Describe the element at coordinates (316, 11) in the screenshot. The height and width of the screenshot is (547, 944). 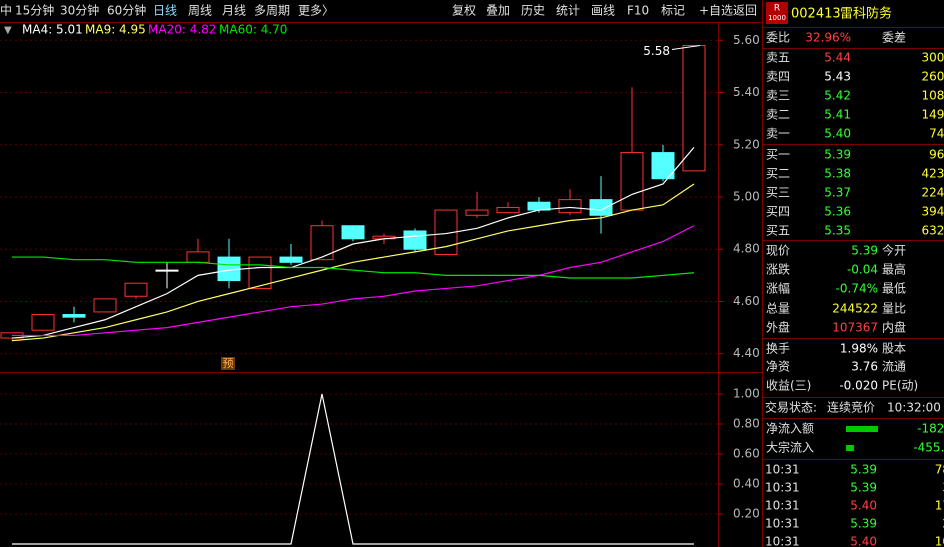
I see `toolbar-tab: 更多〉` at that location.